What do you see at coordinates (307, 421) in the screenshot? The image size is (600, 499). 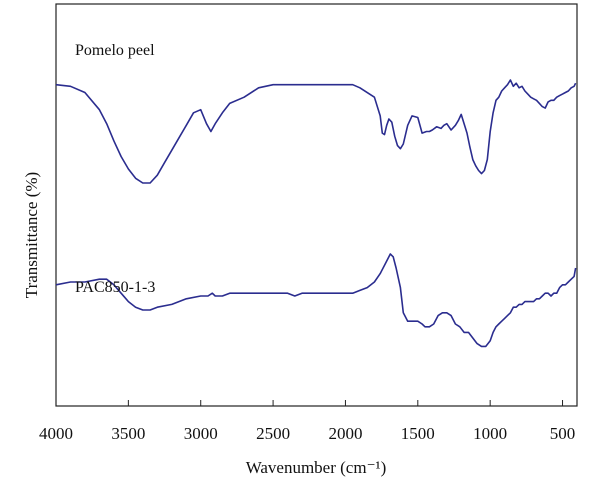 I see `x-axis-ticks: 4000 3500 3000 2500 2000 1500 1000 500` at bounding box center [307, 421].